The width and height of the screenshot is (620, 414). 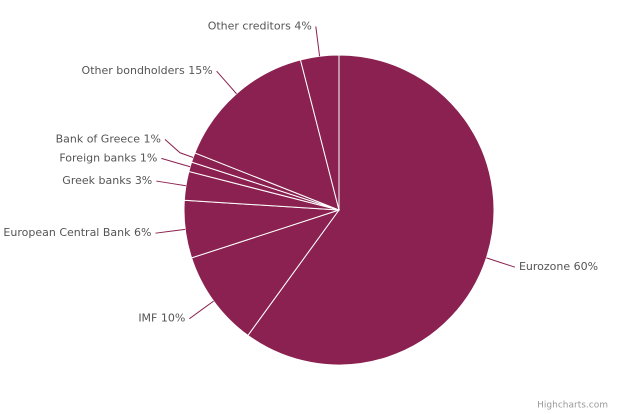 I want to click on data-label: Other creditors 4%, so click(x=260, y=25).